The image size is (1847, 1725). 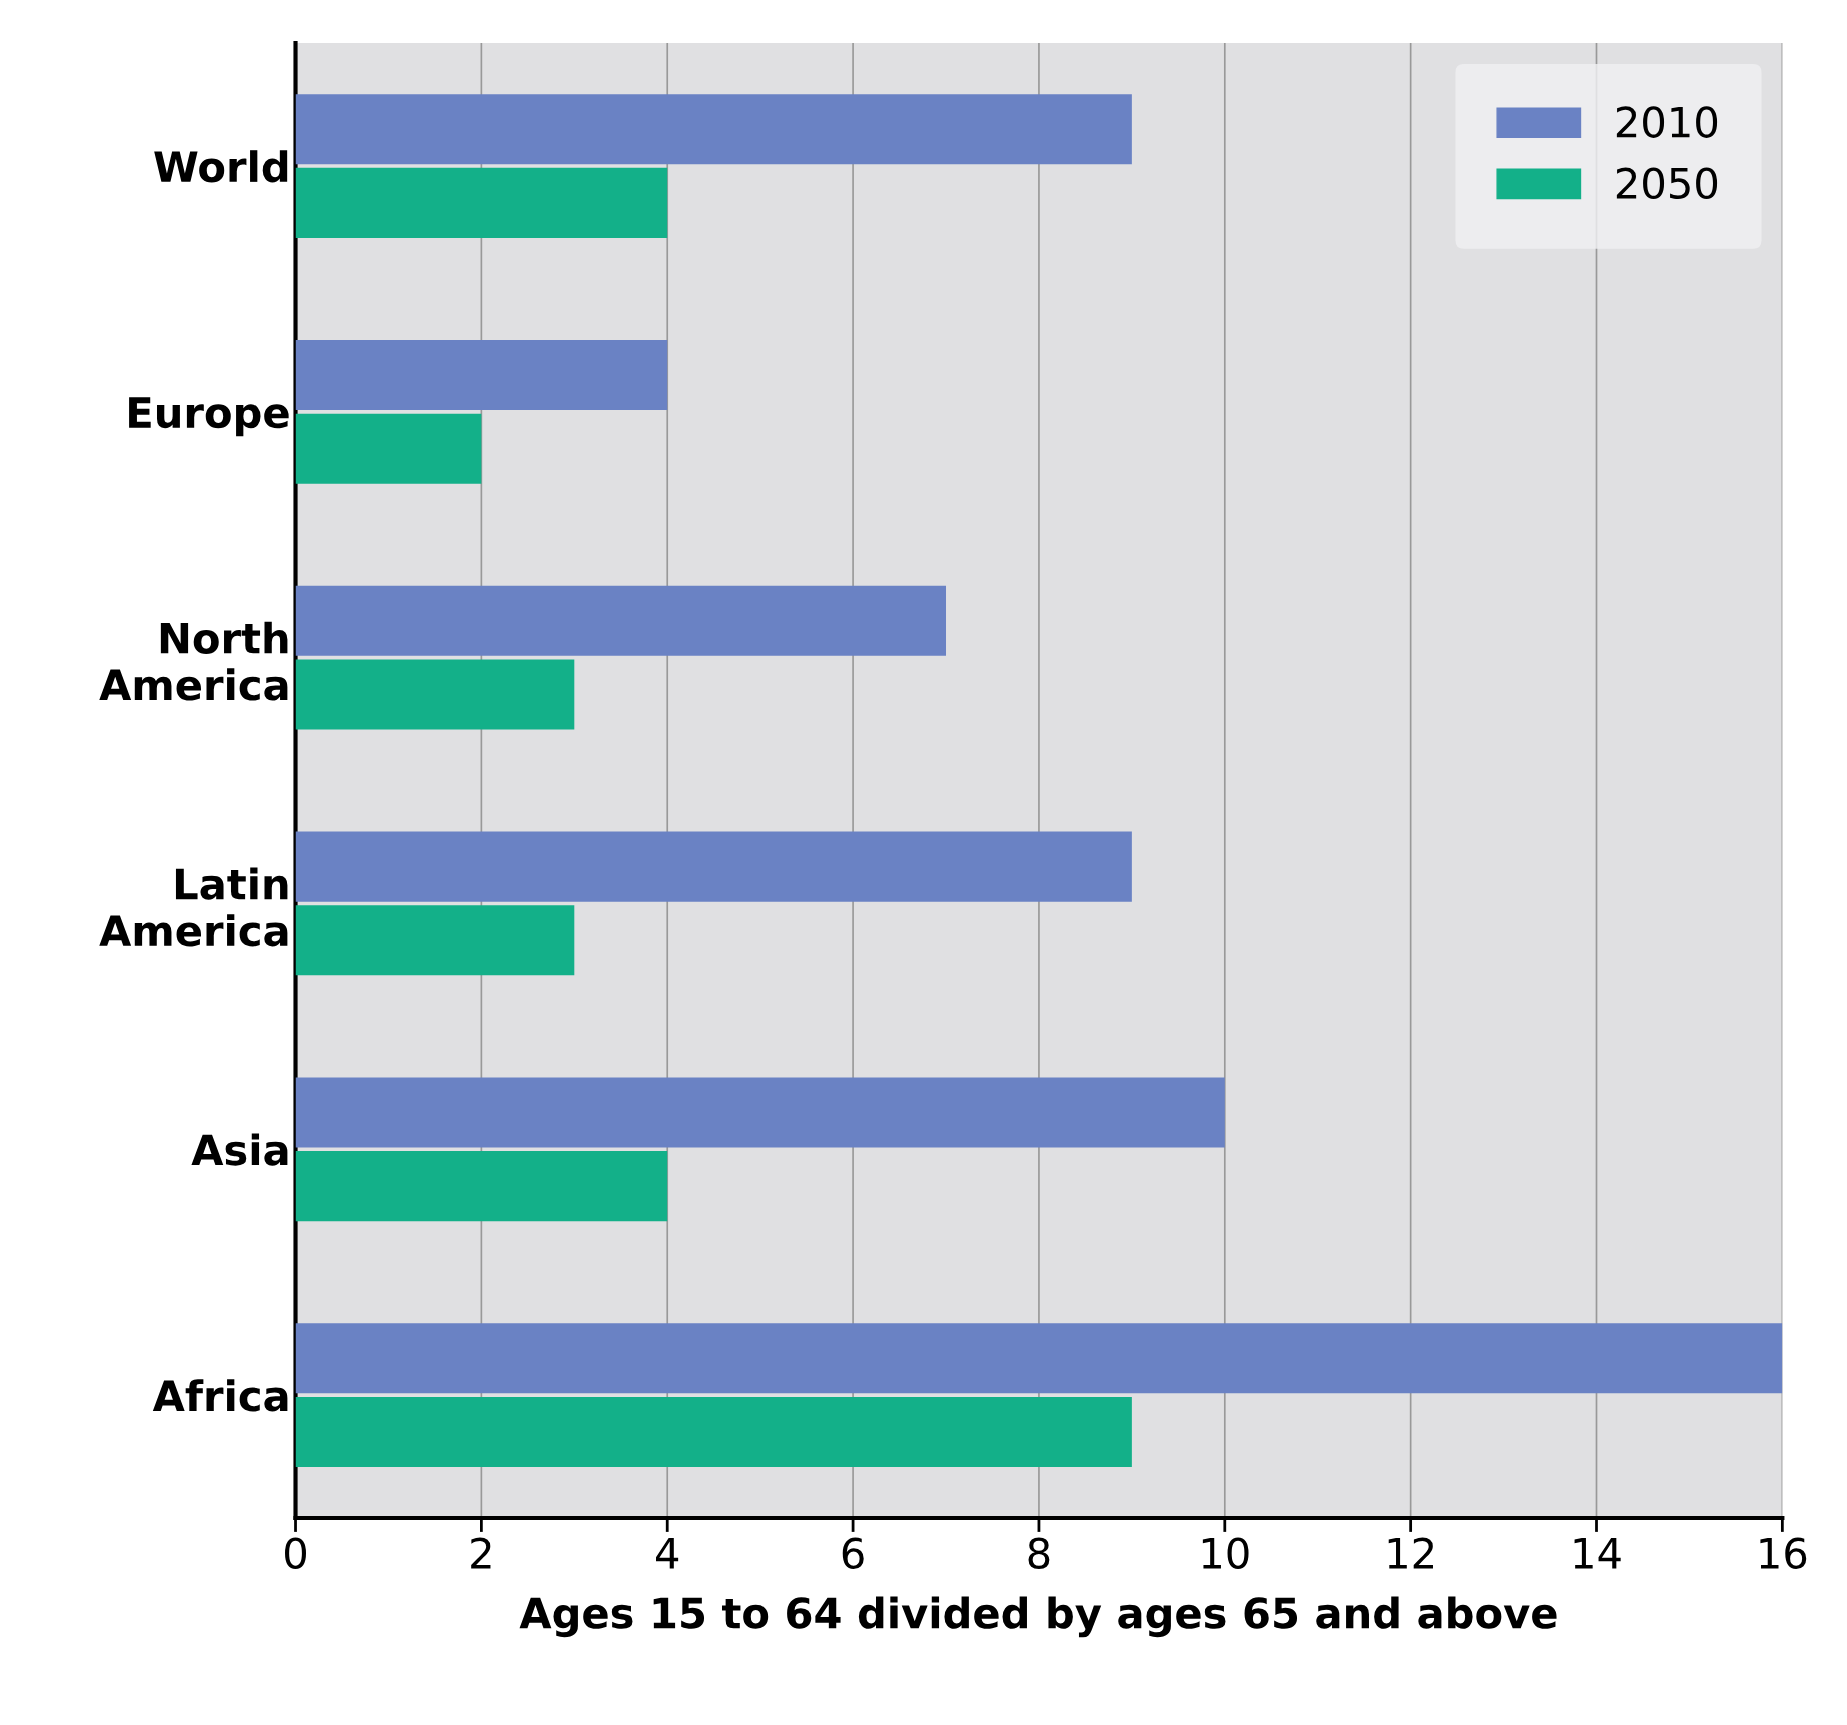 What do you see at coordinates (239, 1149) in the screenshot?
I see `y-tick-label: Asia` at bounding box center [239, 1149].